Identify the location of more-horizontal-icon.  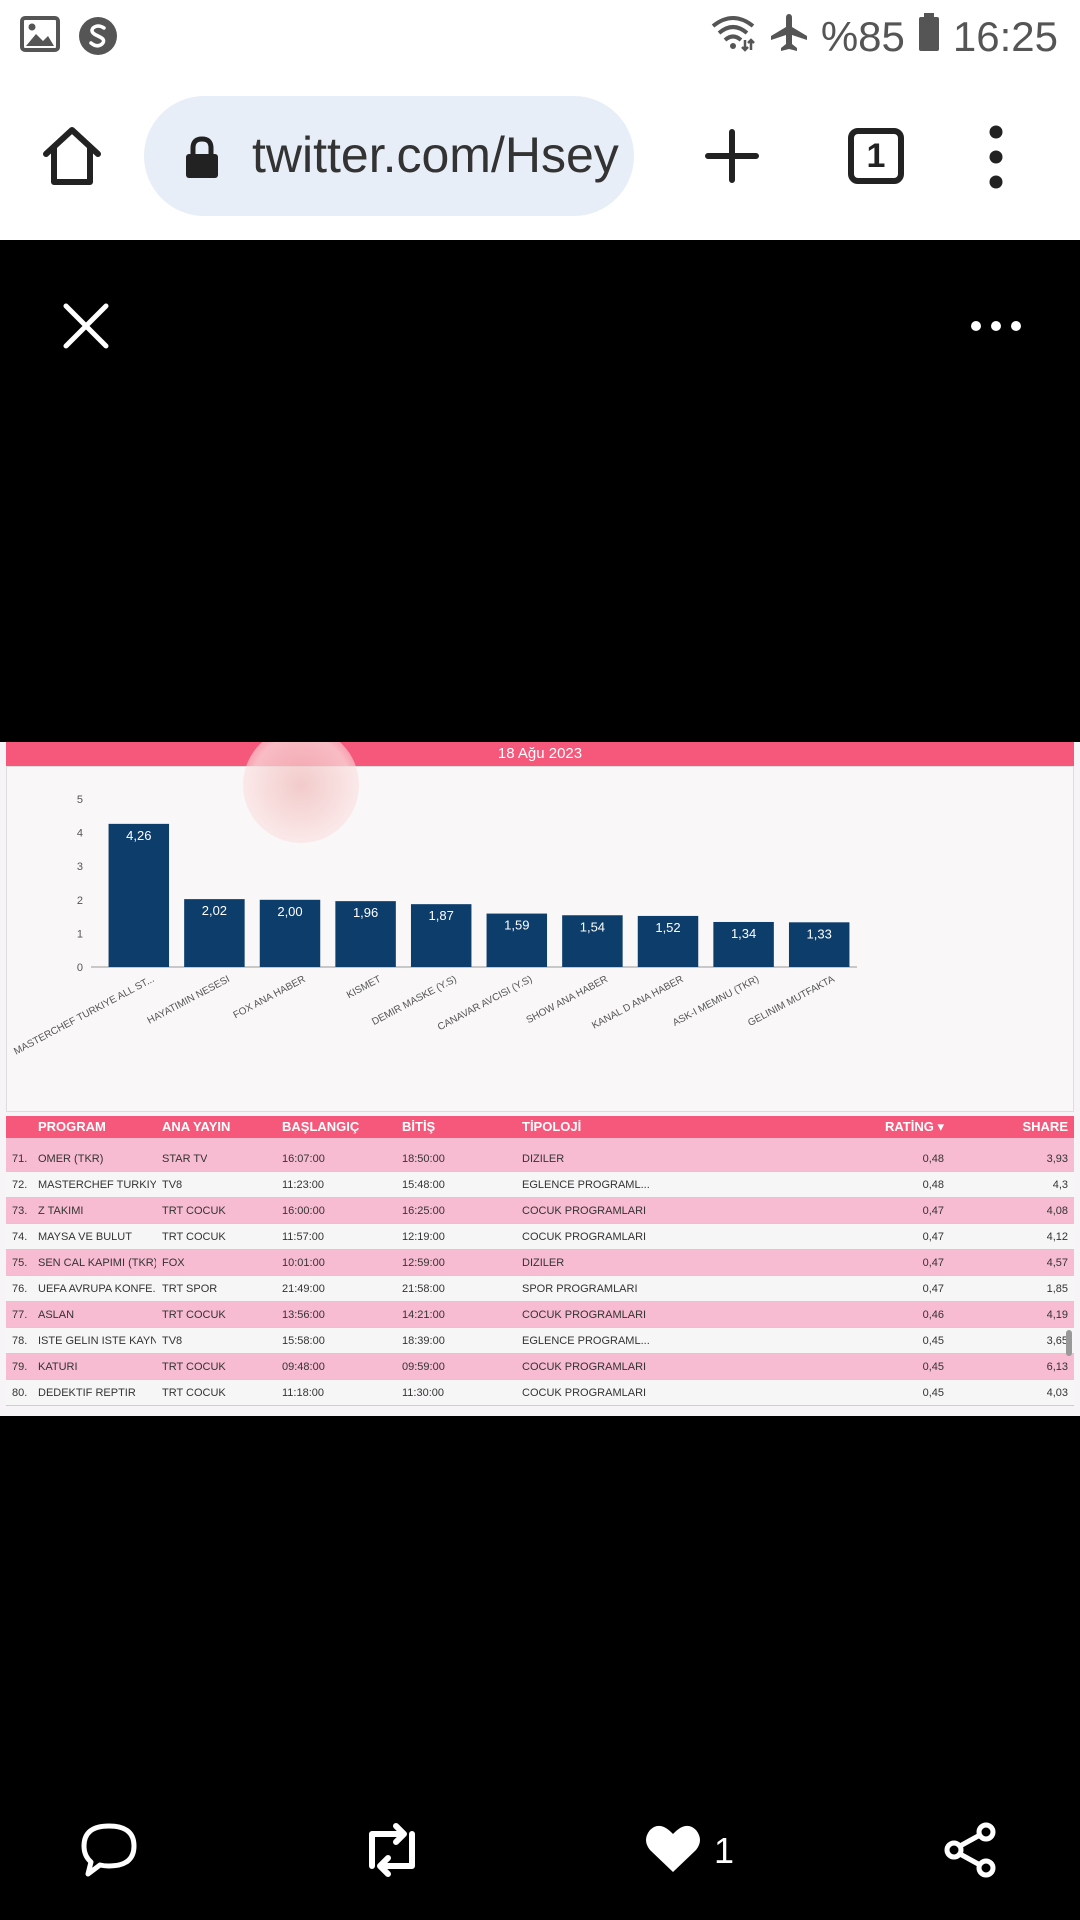
(996, 326).